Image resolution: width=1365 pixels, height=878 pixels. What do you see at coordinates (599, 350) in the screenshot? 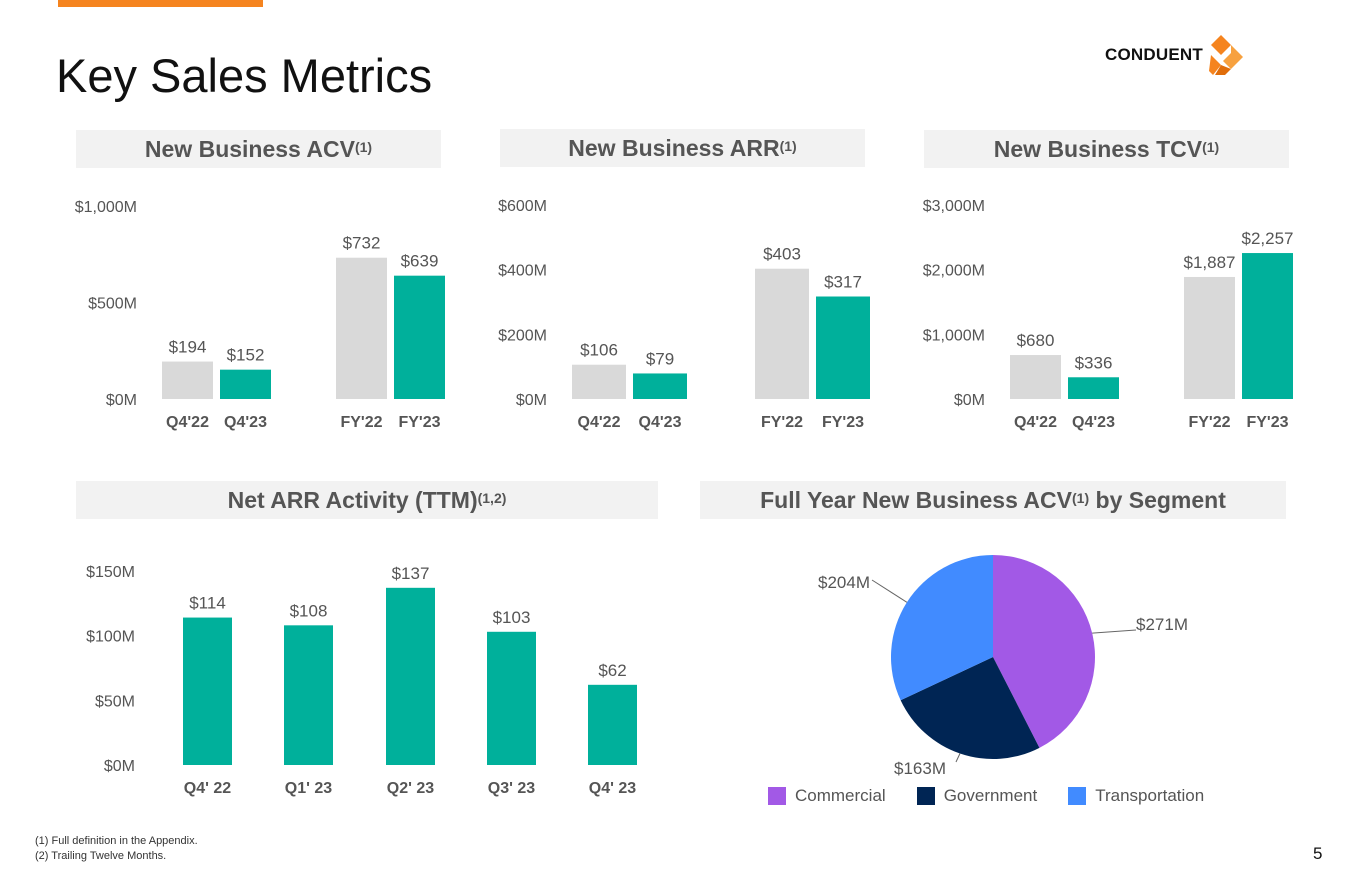
I see `arr-value-label: $106` at bounding box center [599, 350].